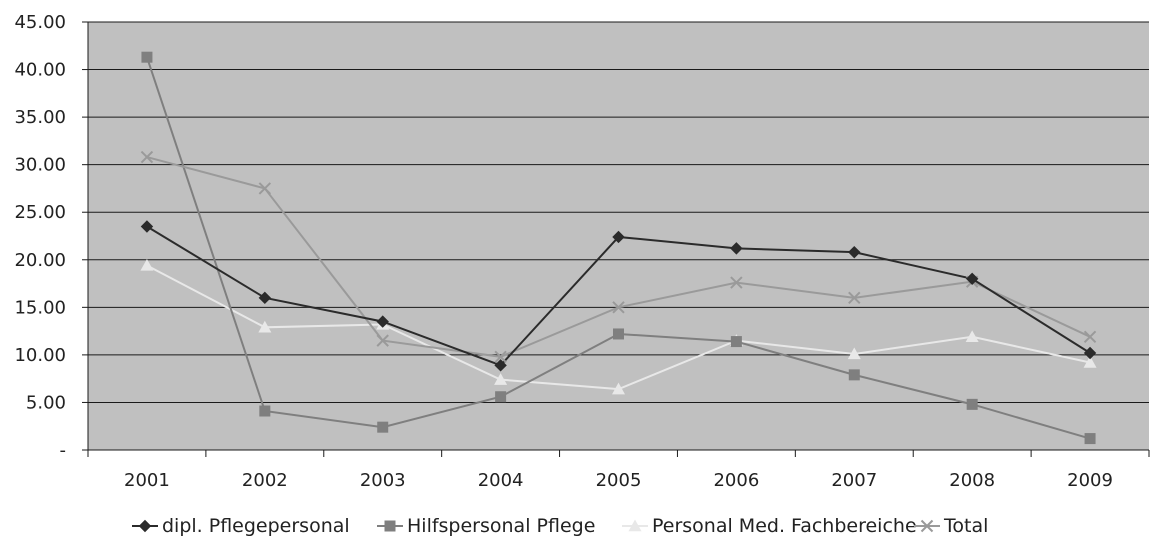 This screenshot has height=549, width=1163. What do you see at coordinates (40, 355) in the screenshot?
I see `y-tick-label: 10.00` at bounding box center [40, 355].